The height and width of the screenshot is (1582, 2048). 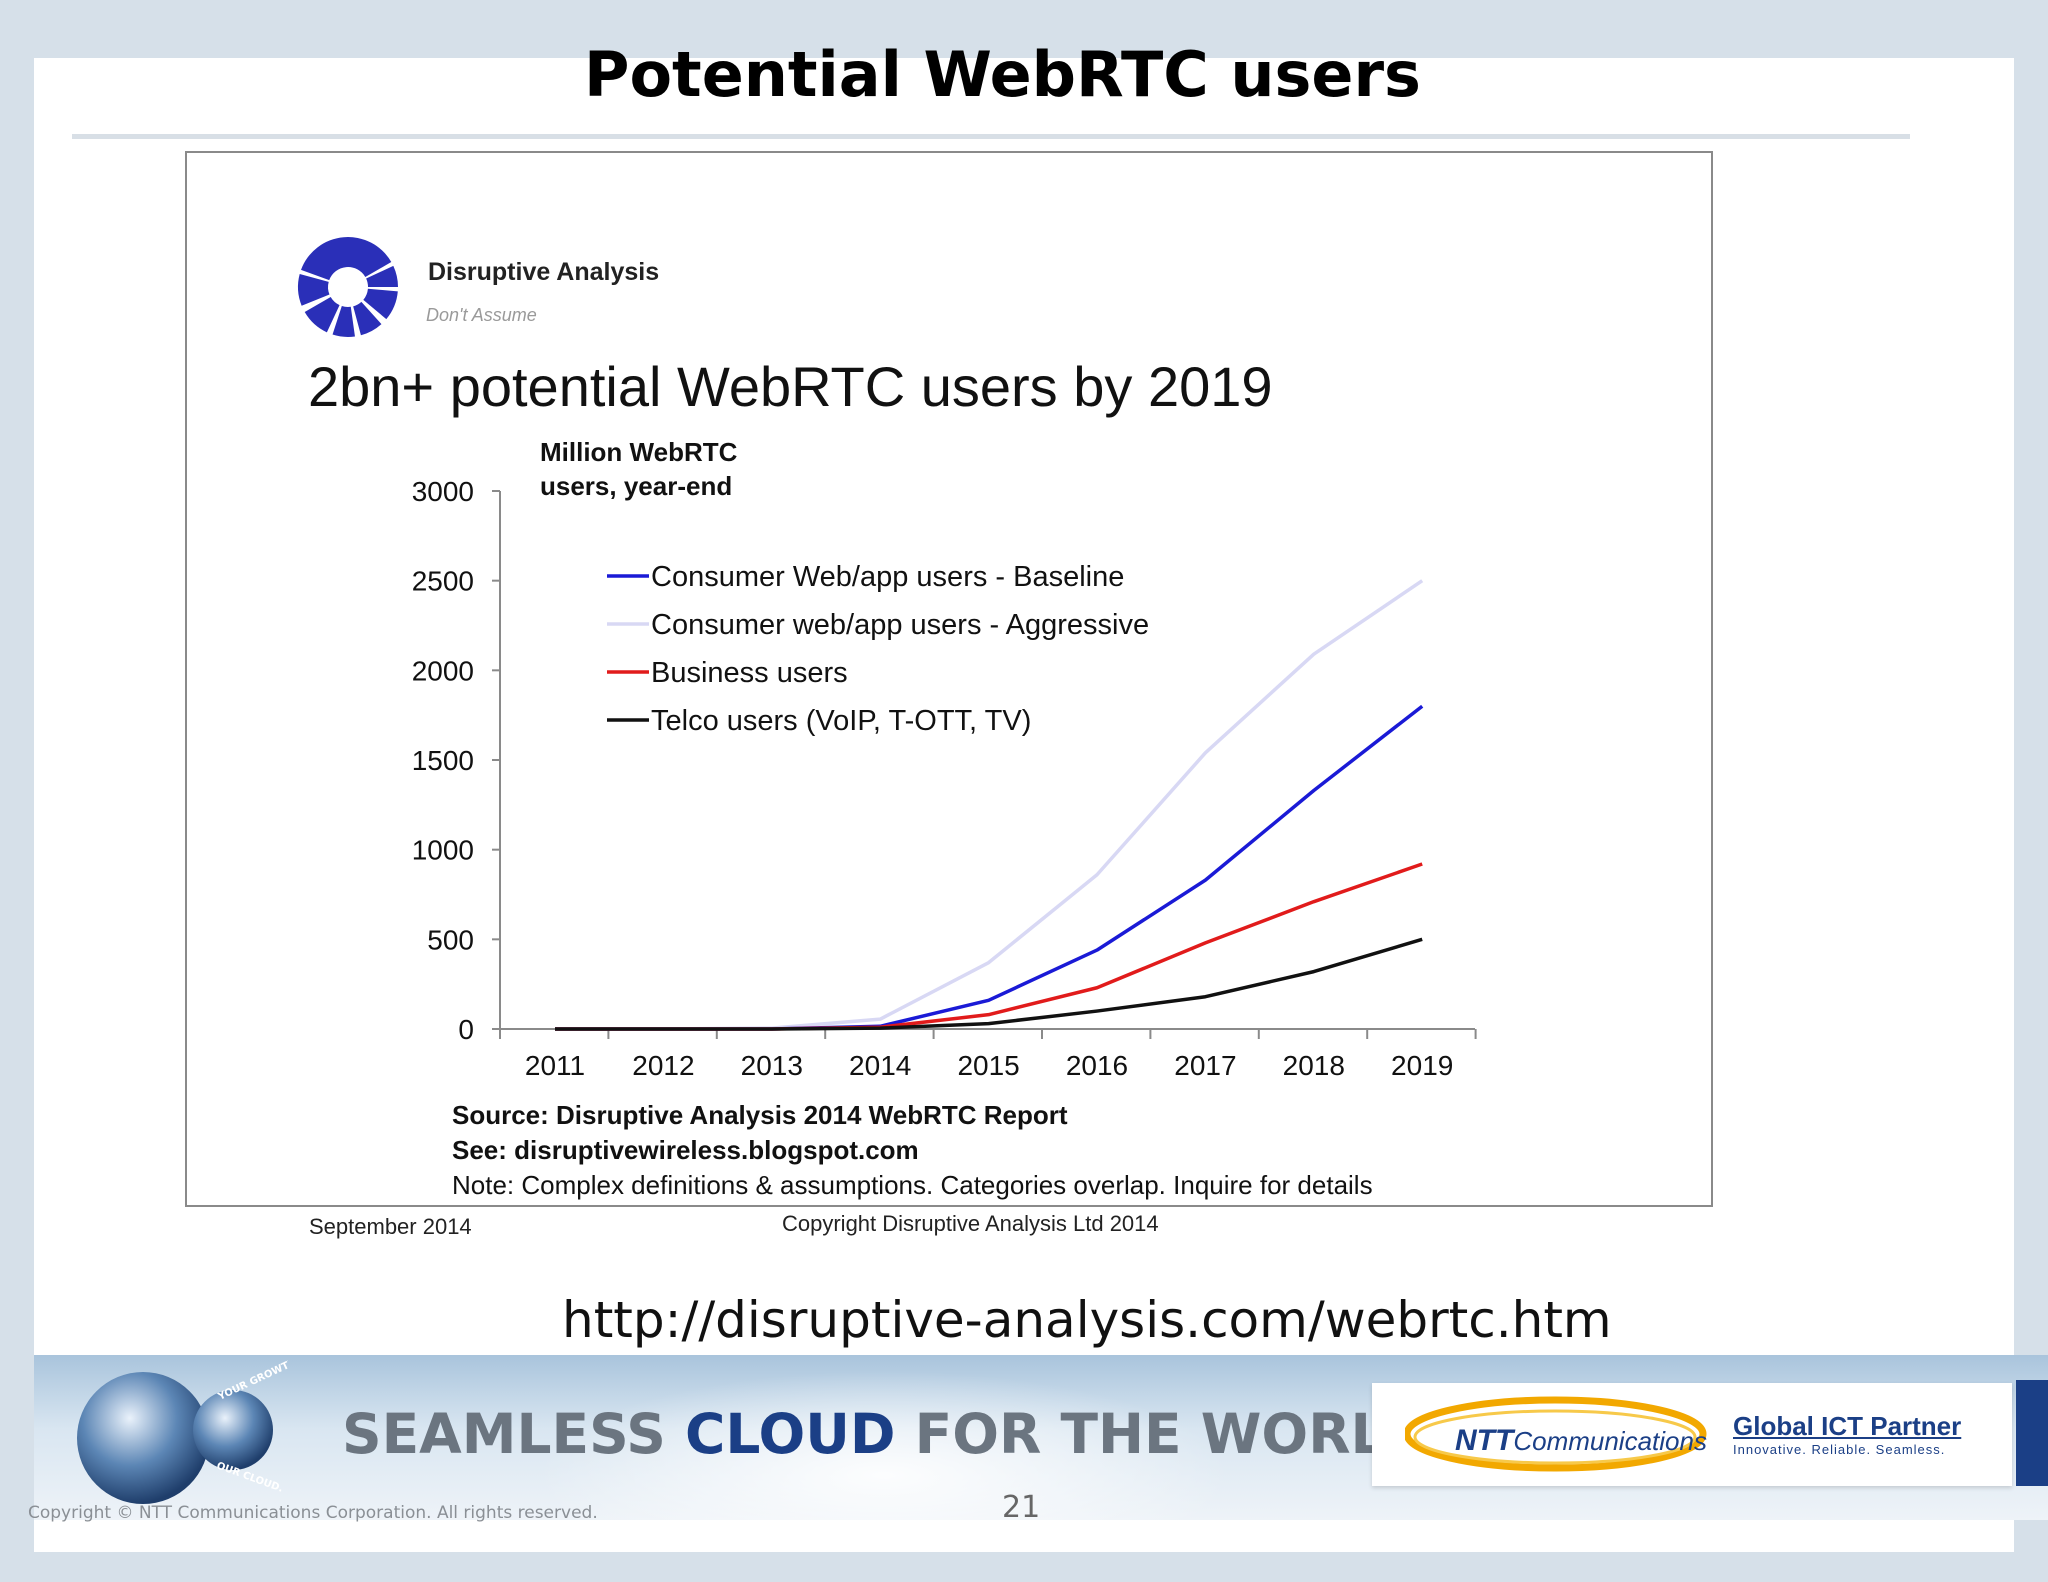 What do you see at coordinates (1097, 1065) in the screenshot?
I see `x-tick-label-2016: 2016` at bounding box center [1097, 1065].